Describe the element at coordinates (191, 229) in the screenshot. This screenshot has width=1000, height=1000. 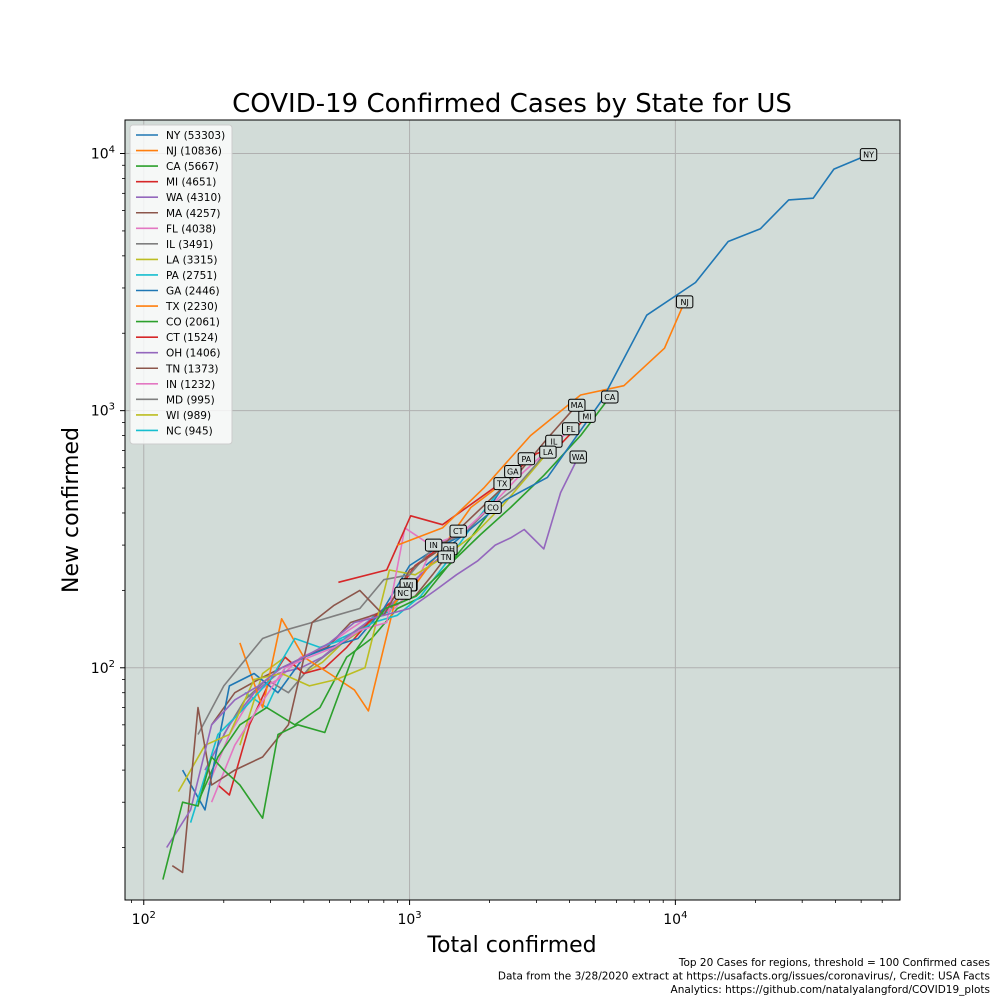
I see `legend-label: FL (4038)` at that location.